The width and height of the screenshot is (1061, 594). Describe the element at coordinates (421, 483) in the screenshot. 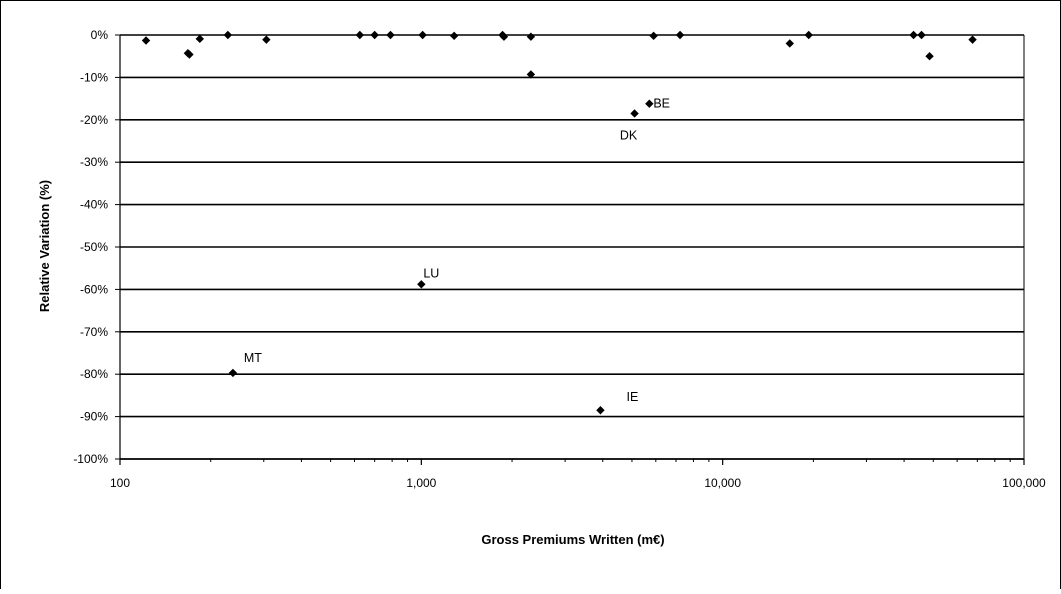

I see `x-tick-label: 1,000` at that location.